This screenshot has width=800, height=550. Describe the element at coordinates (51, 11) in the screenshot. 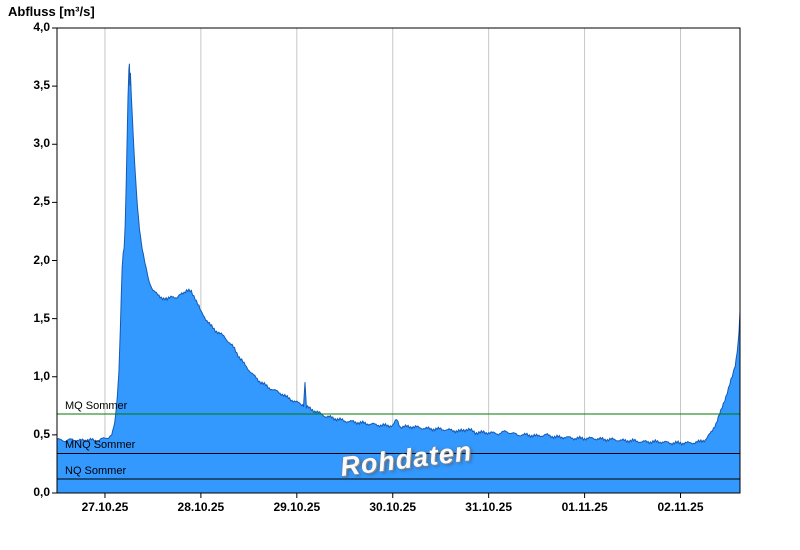

I see `y-axis-title: Abfluss [m³/s]` at that location.